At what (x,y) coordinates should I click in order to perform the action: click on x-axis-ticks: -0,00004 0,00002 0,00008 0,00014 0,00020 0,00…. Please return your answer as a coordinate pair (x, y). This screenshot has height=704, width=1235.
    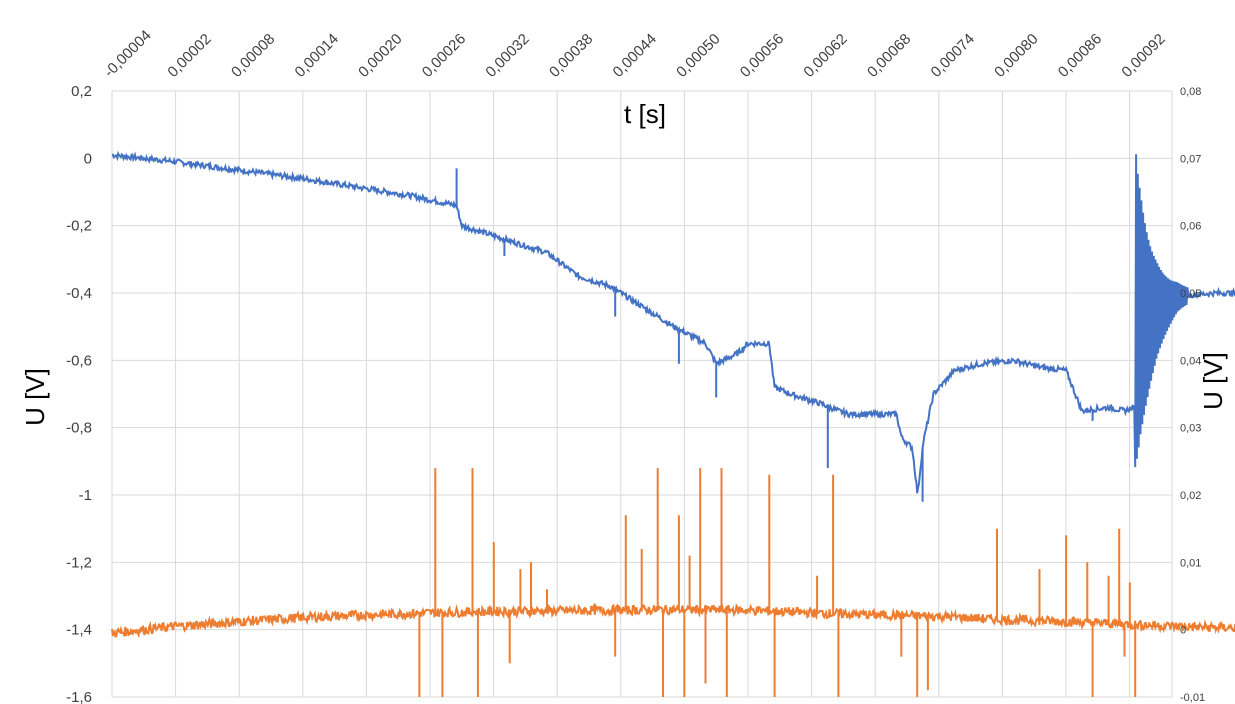
    Looking at the image, I should click on (635, 54).